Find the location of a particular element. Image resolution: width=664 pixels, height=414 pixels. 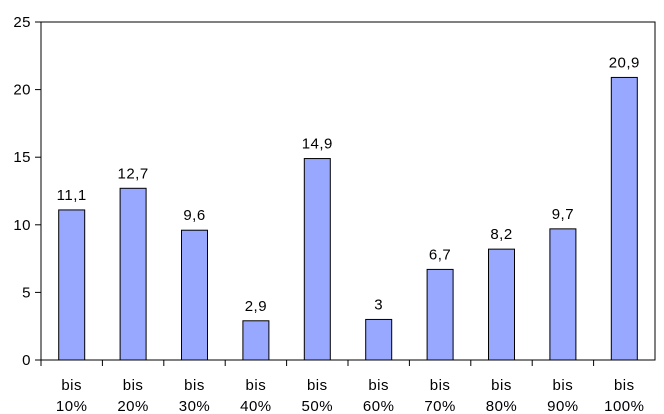

bar-data-label: 14,9 is located at coordinates (317, 144).